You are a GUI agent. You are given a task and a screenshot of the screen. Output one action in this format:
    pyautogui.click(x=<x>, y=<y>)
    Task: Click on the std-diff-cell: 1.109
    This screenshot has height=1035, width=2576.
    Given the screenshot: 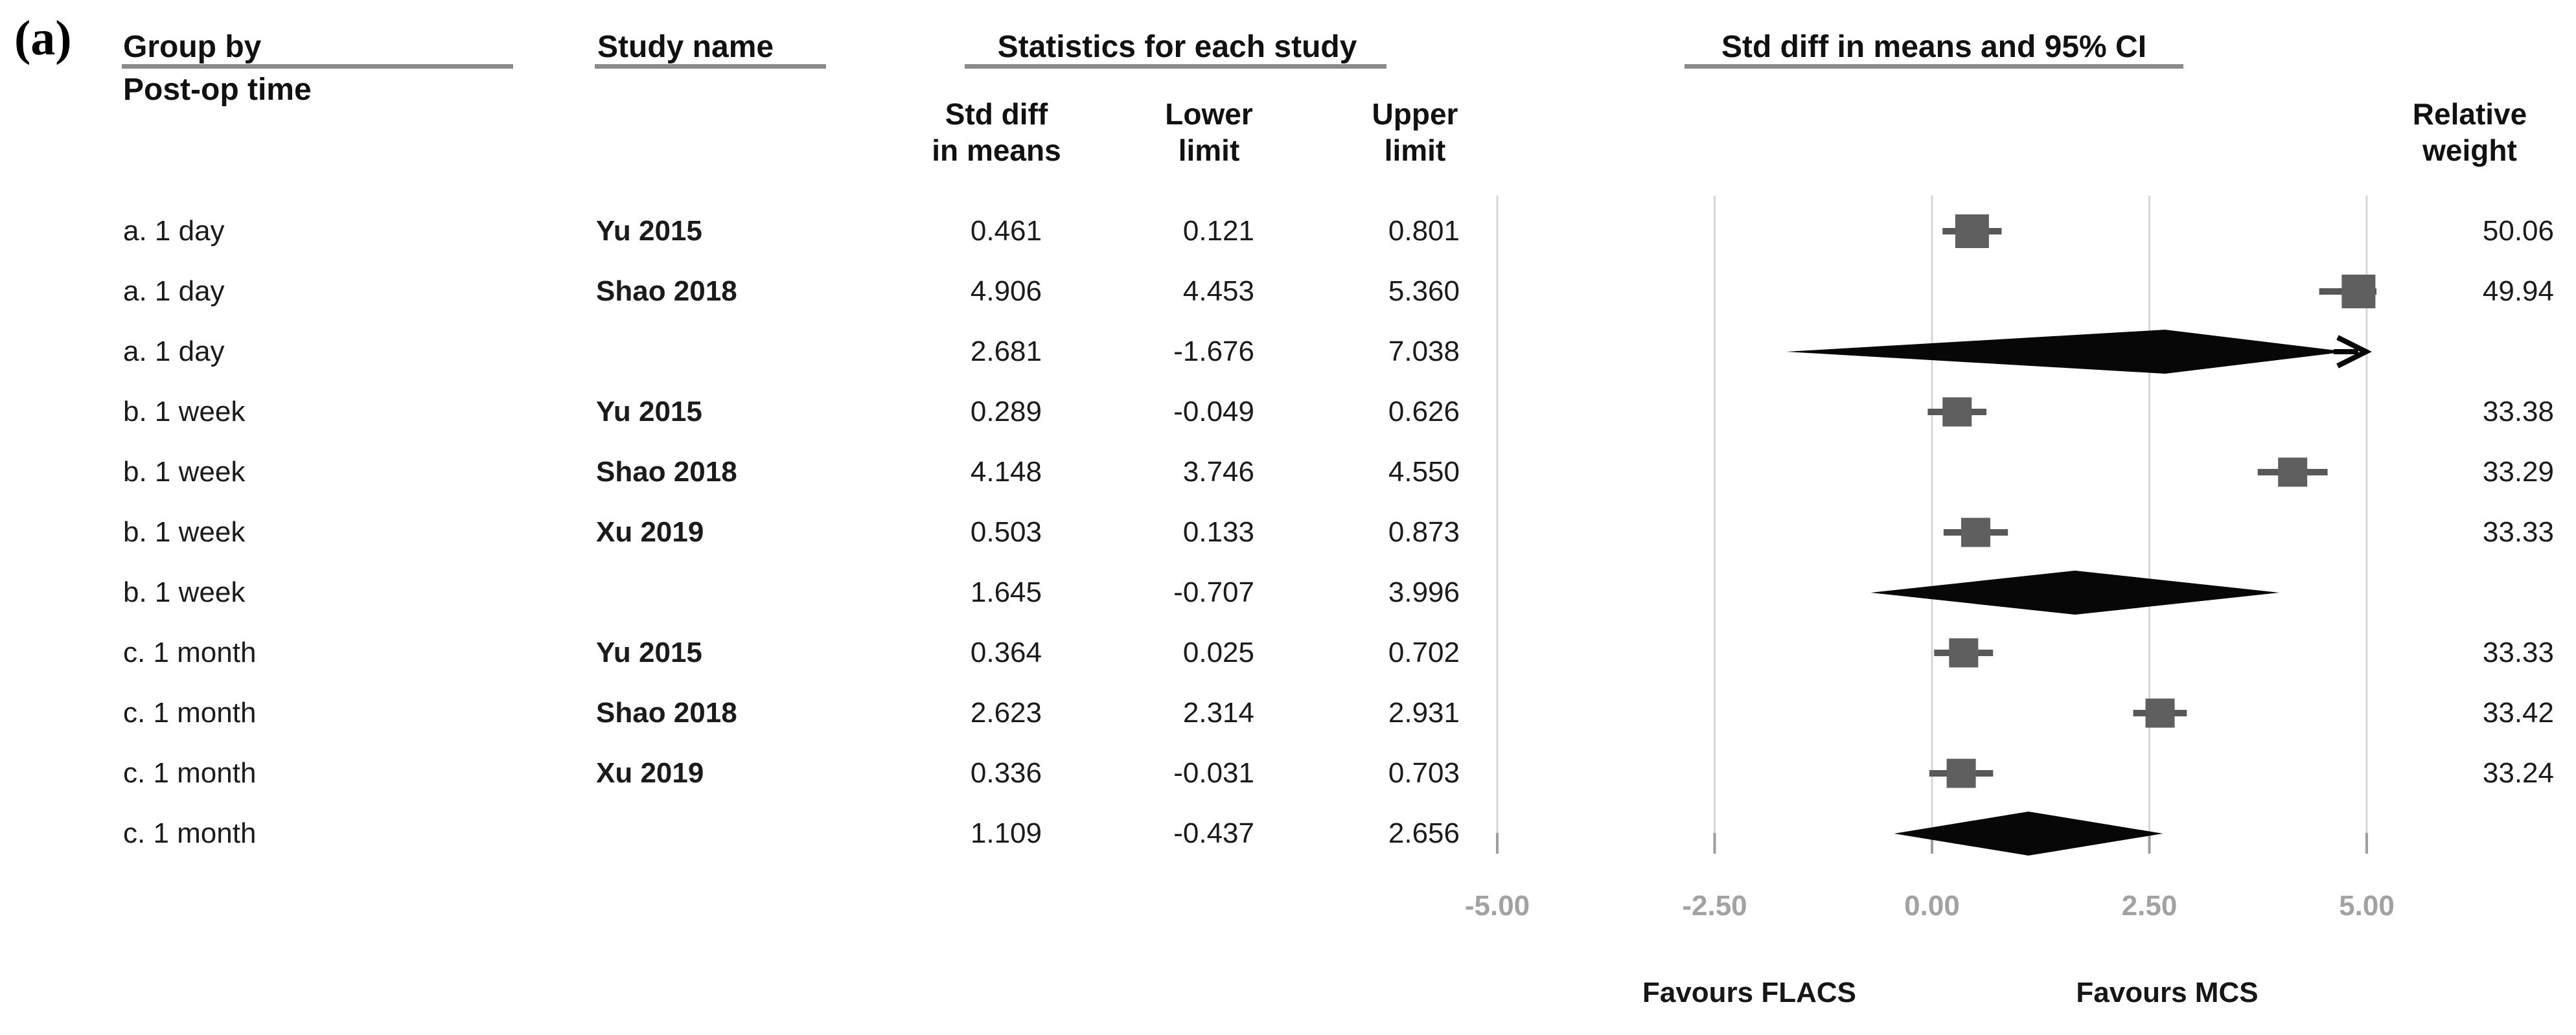 What is the action you would take?
    pyautogui.click(x=1006, y=833)
    